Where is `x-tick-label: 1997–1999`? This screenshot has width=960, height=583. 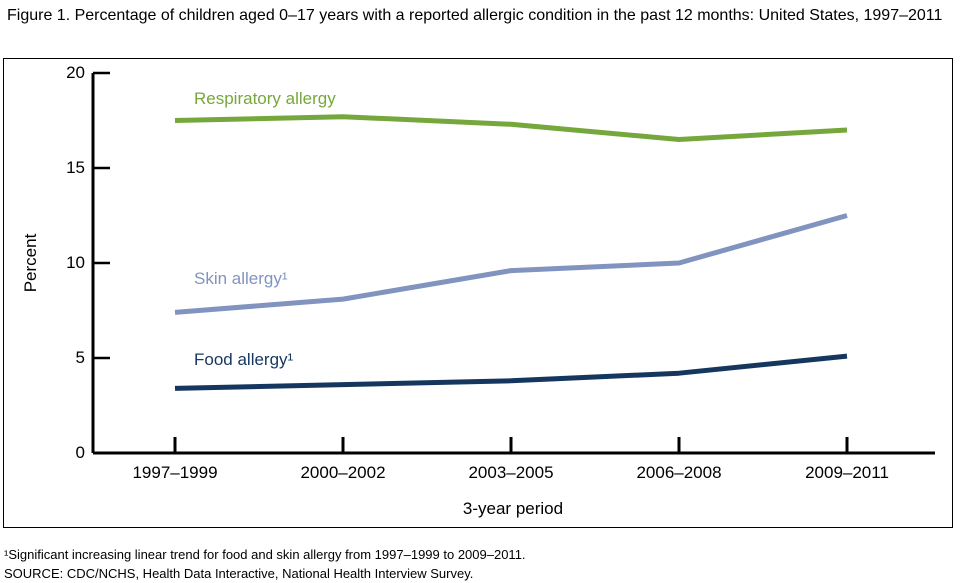
x-tick-label: 1997–1999 is located at coordinates (175, 472).